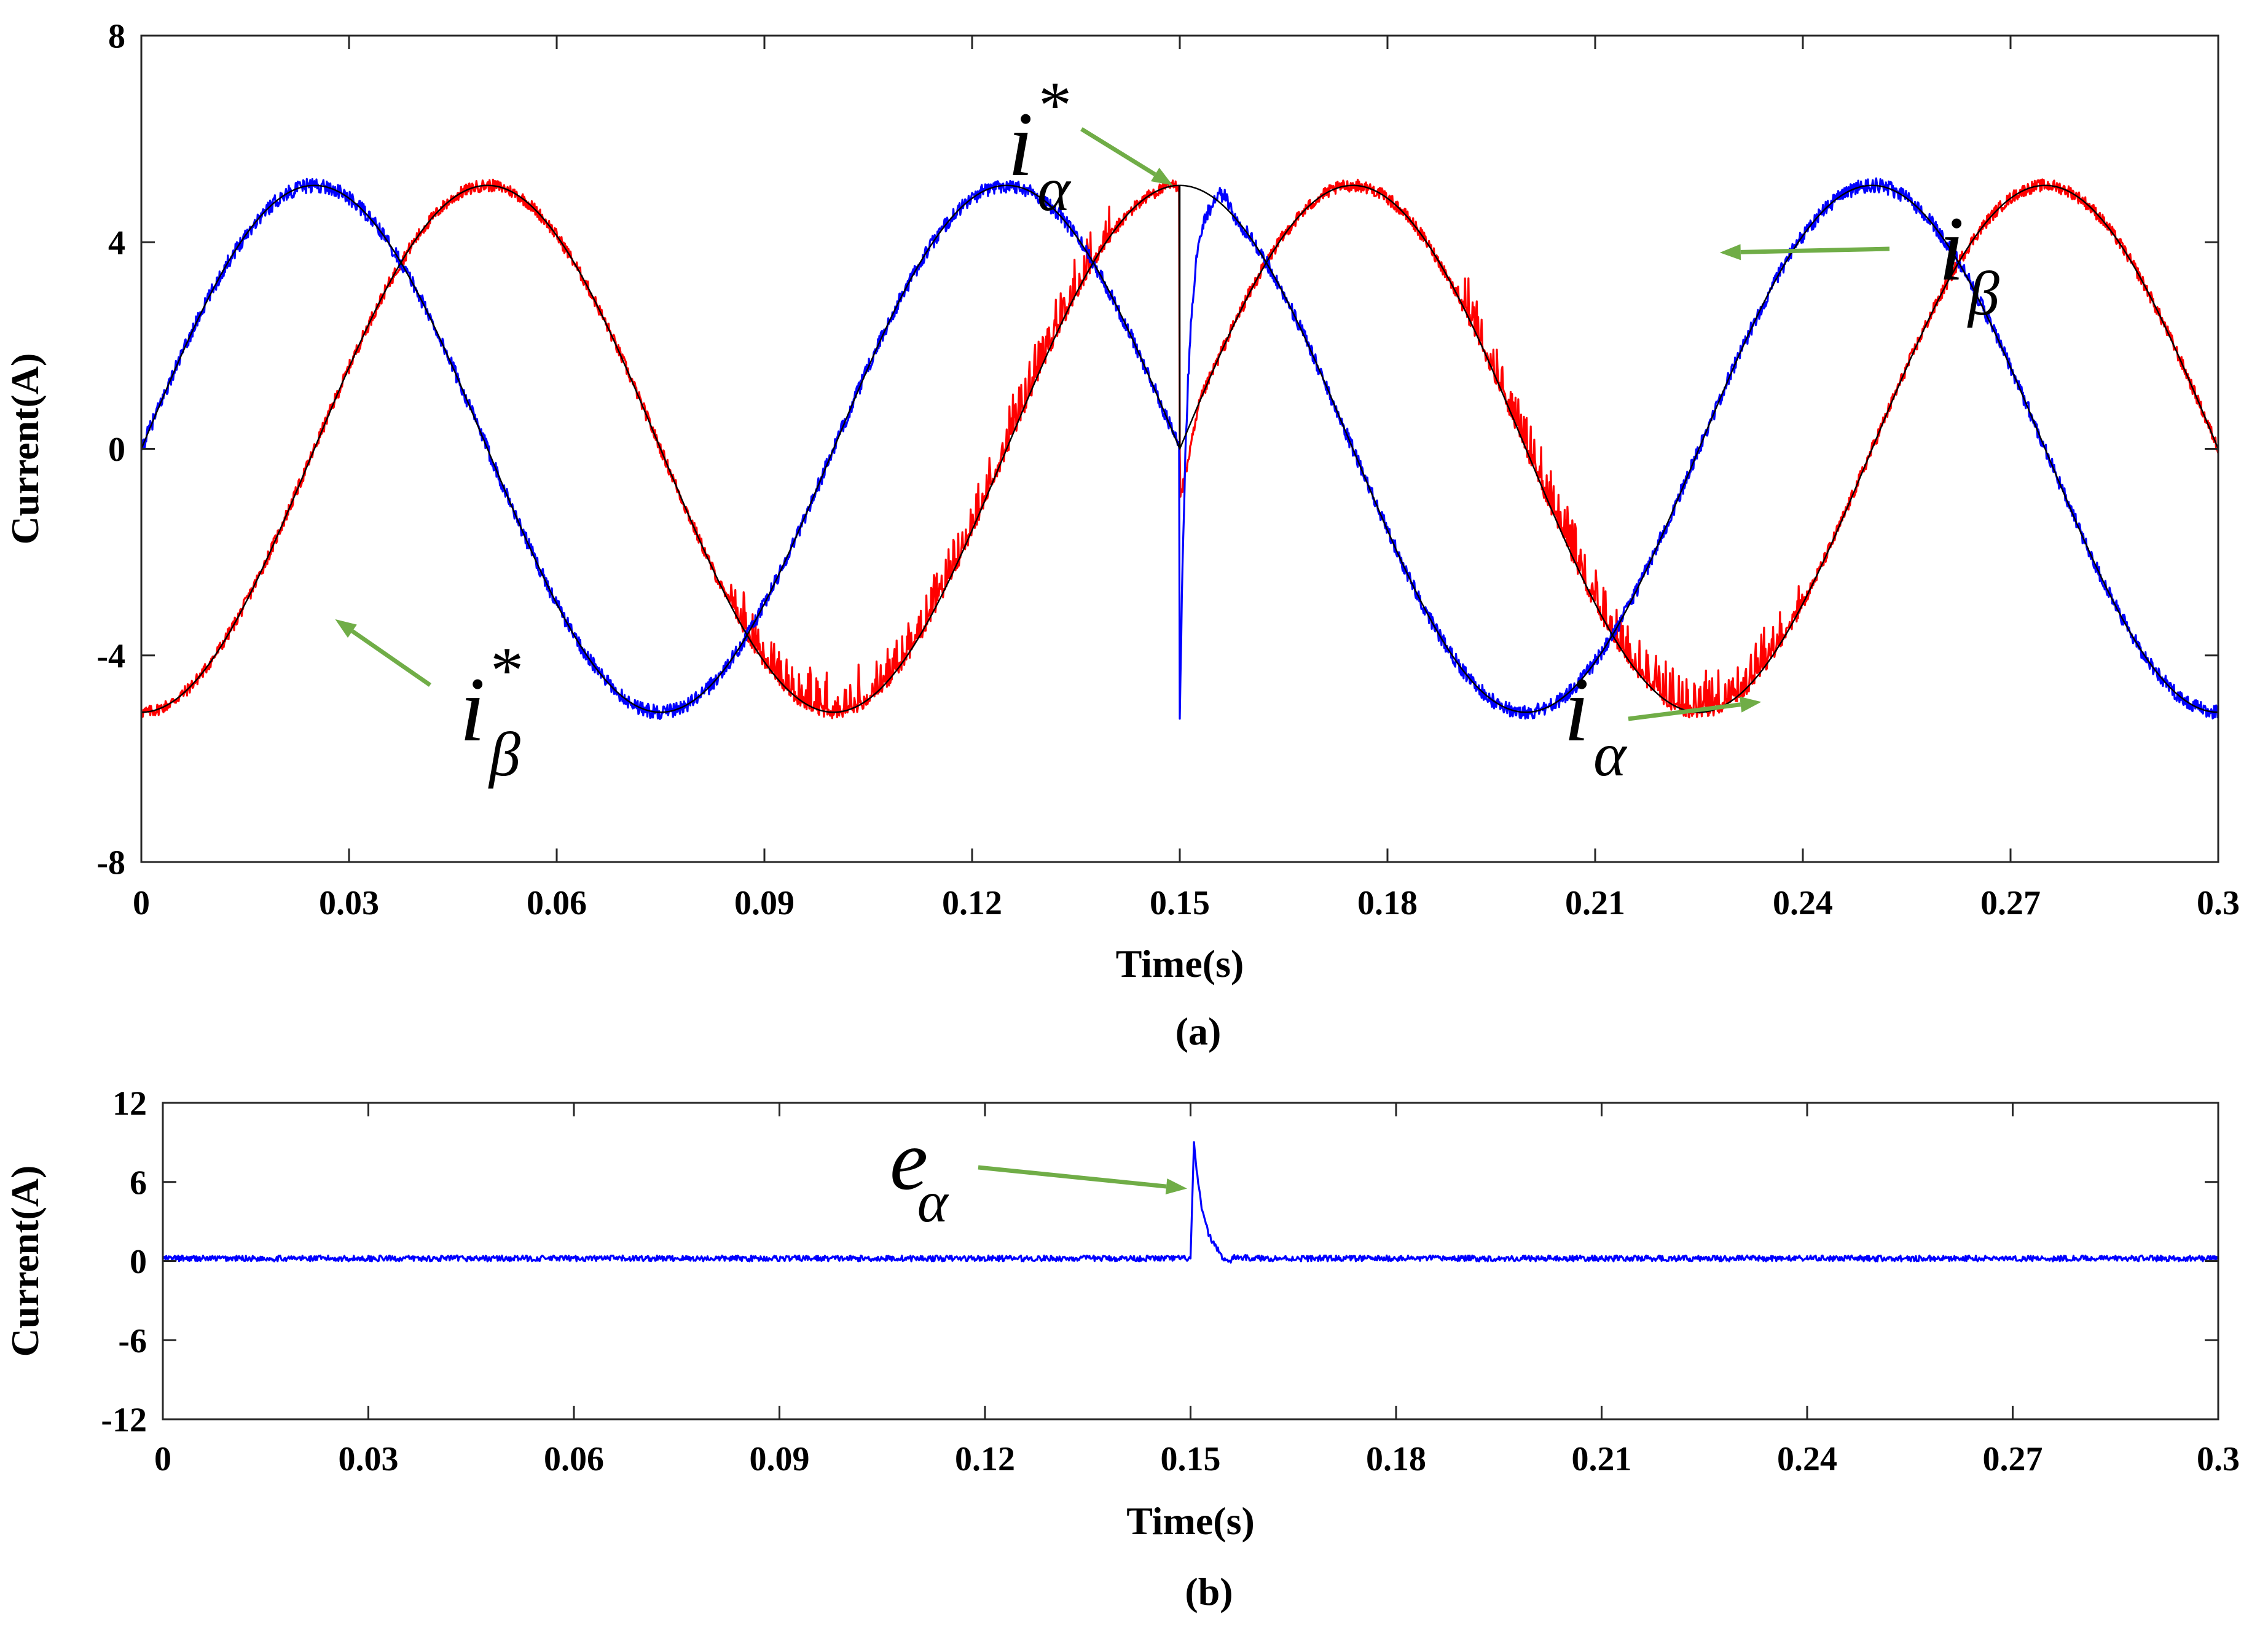 The height and width of the screenshot is (1638, 2268). What do you see at coordinates (1396, 1459) in the screenshot?
I see `x-tick-label-b: 0.18` at bounding box center [1396, 1459].